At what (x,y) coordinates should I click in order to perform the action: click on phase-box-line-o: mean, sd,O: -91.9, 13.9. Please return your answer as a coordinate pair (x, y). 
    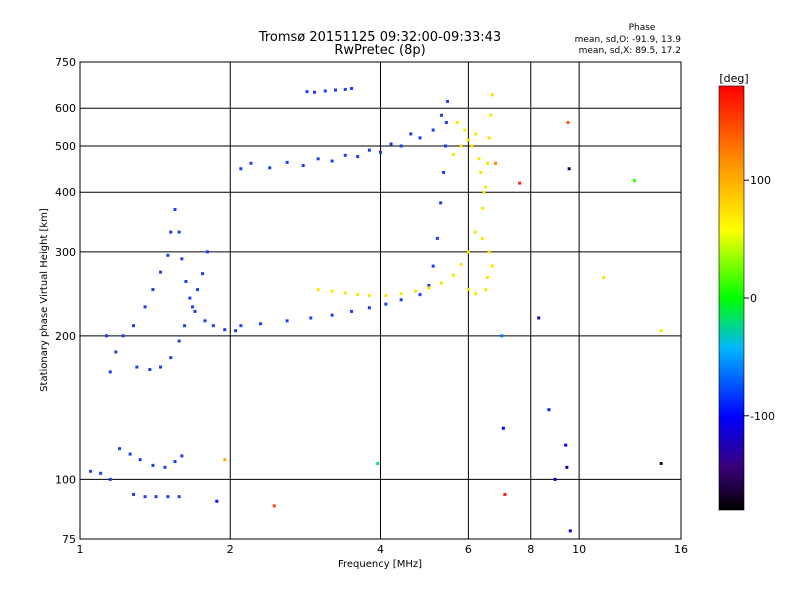
    Looking at the image, I should click on (628, 40).